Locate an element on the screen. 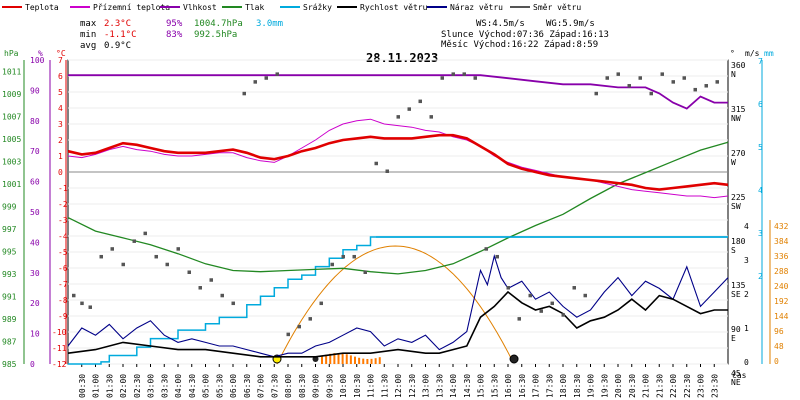 The width and height of the screenshot is (800, 400). ms-lower-tick-label: 3 is located at coordinates (746, 260).